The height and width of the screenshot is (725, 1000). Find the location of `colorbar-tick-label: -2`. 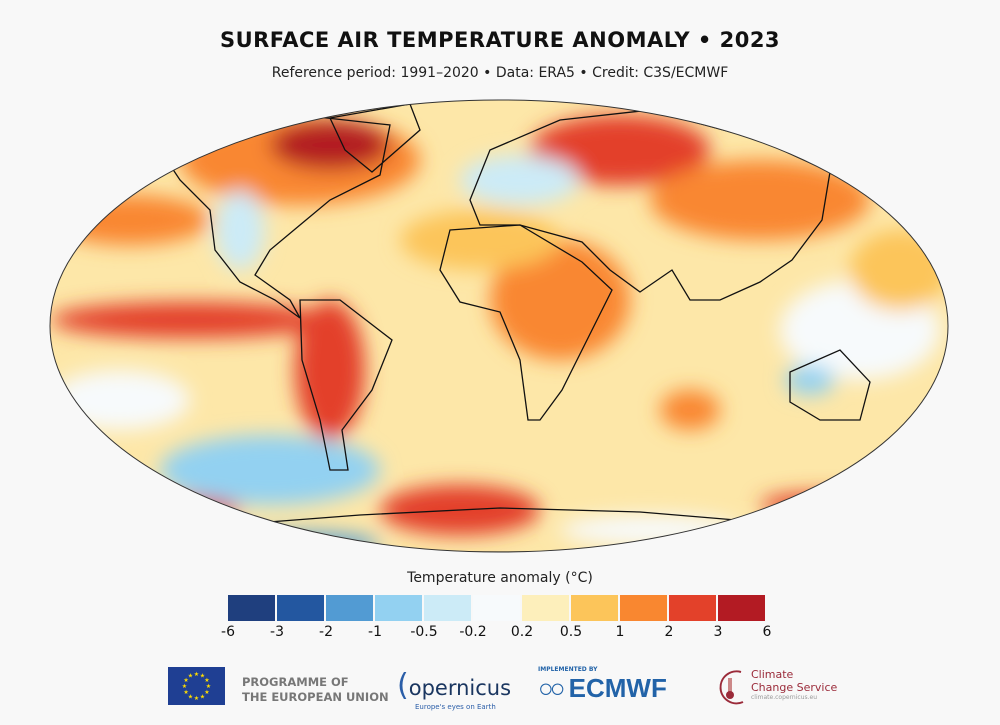

colorbar-tick-label: -2 is located at coordinates (326, 632).